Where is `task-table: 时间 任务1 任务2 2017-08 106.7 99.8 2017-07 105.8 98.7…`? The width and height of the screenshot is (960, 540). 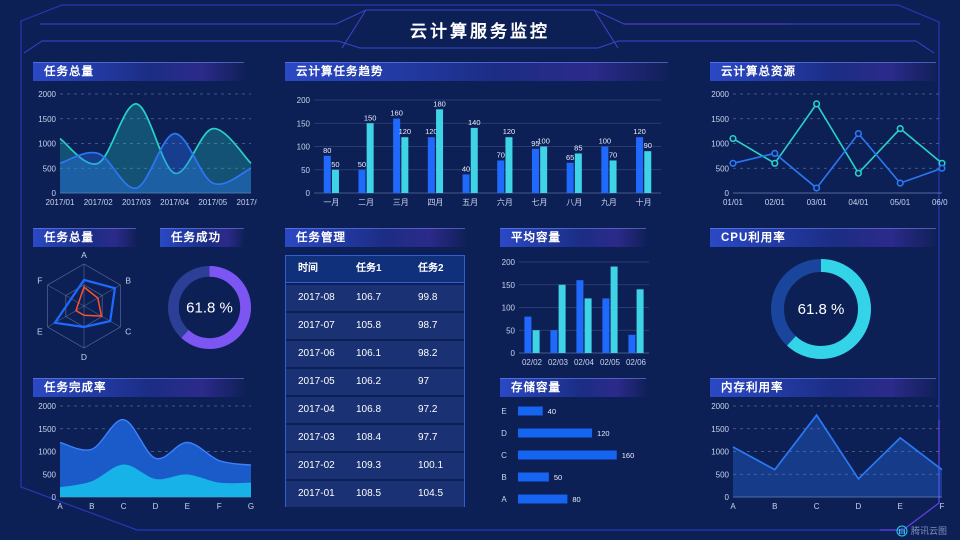
task-table: 时间 任务1 任务2 2017-08 106.7 99.8 2017-07 105.8 98.7… is located at coordinates (375, 381).